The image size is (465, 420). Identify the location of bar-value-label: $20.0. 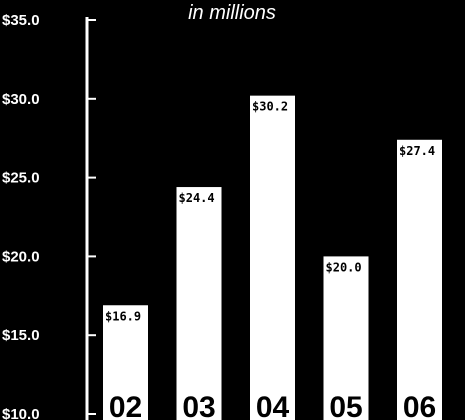
(344, 267).